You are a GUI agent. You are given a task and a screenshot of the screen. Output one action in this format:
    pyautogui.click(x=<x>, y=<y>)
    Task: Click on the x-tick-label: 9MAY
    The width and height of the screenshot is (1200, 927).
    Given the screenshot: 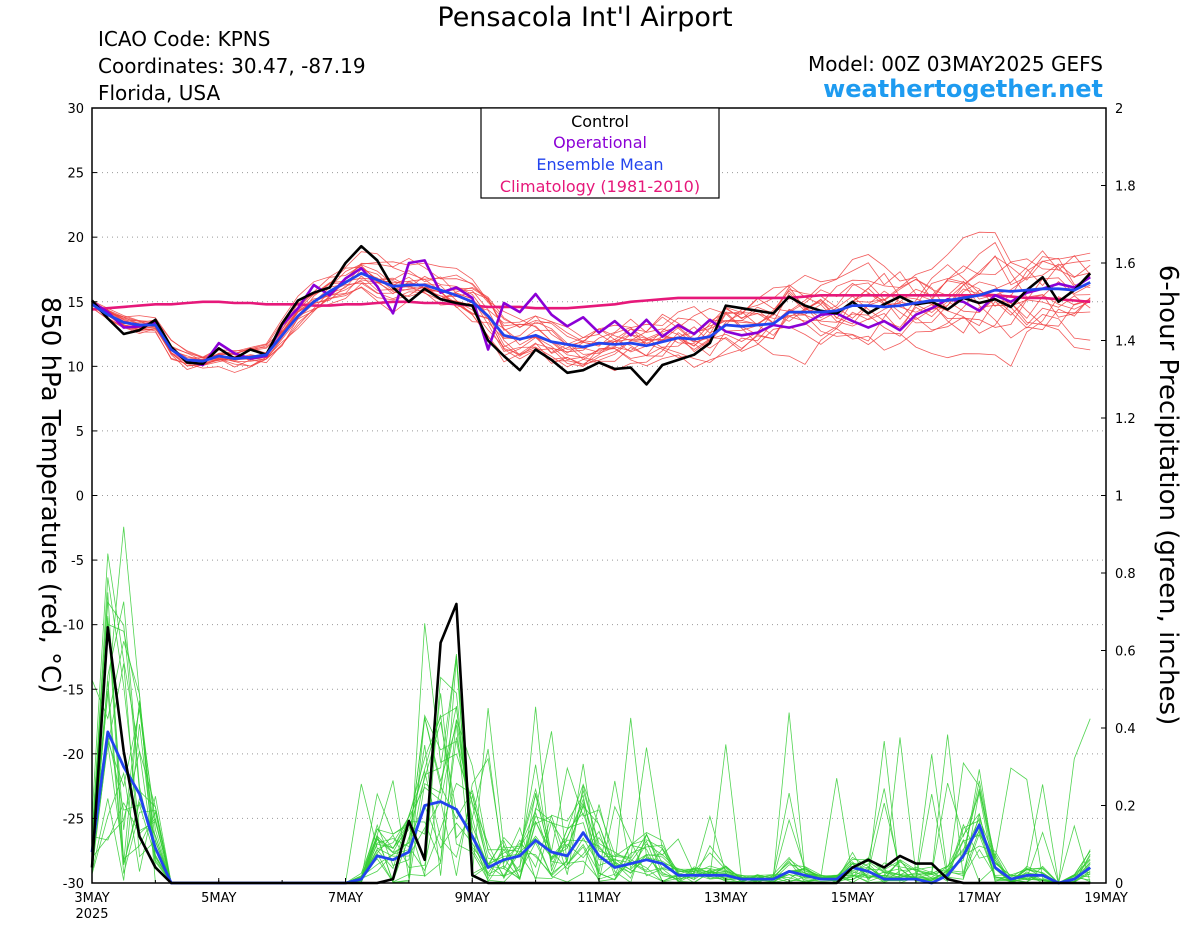 What is the action you would take?
    pyautogui.click(x=472, y=898)
    